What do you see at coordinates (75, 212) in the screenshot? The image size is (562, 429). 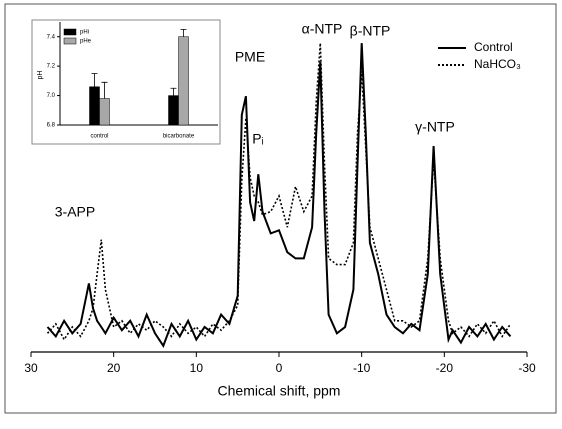 I see `peak-label: 3-APP` at bounding box center [75, 212].